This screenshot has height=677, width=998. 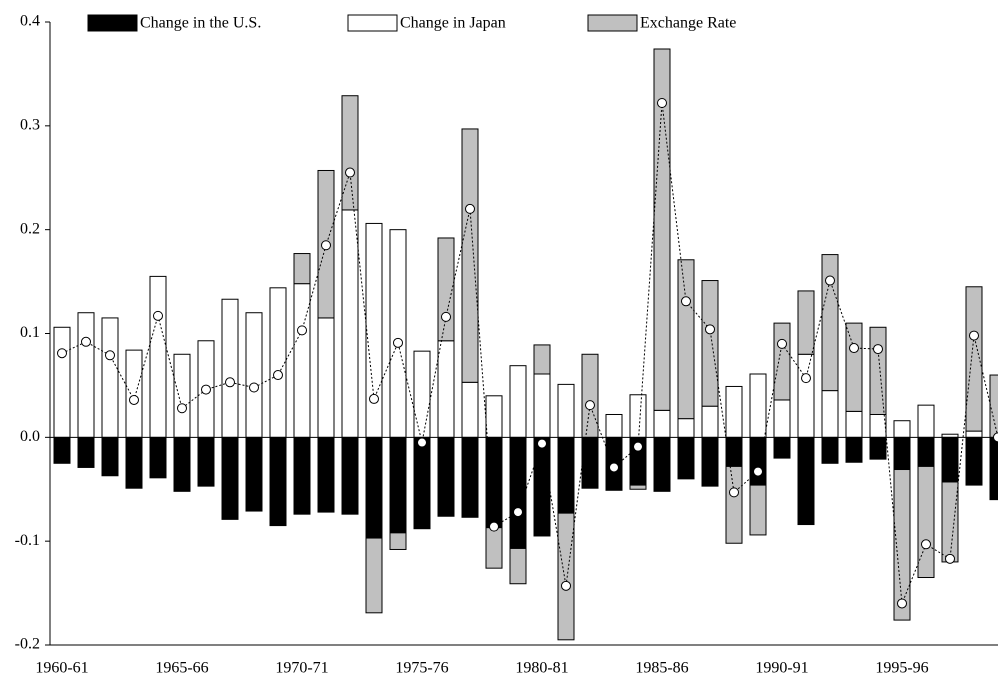 I want to click on x-tick-label: 1980-81, so click(x=541, y=668).